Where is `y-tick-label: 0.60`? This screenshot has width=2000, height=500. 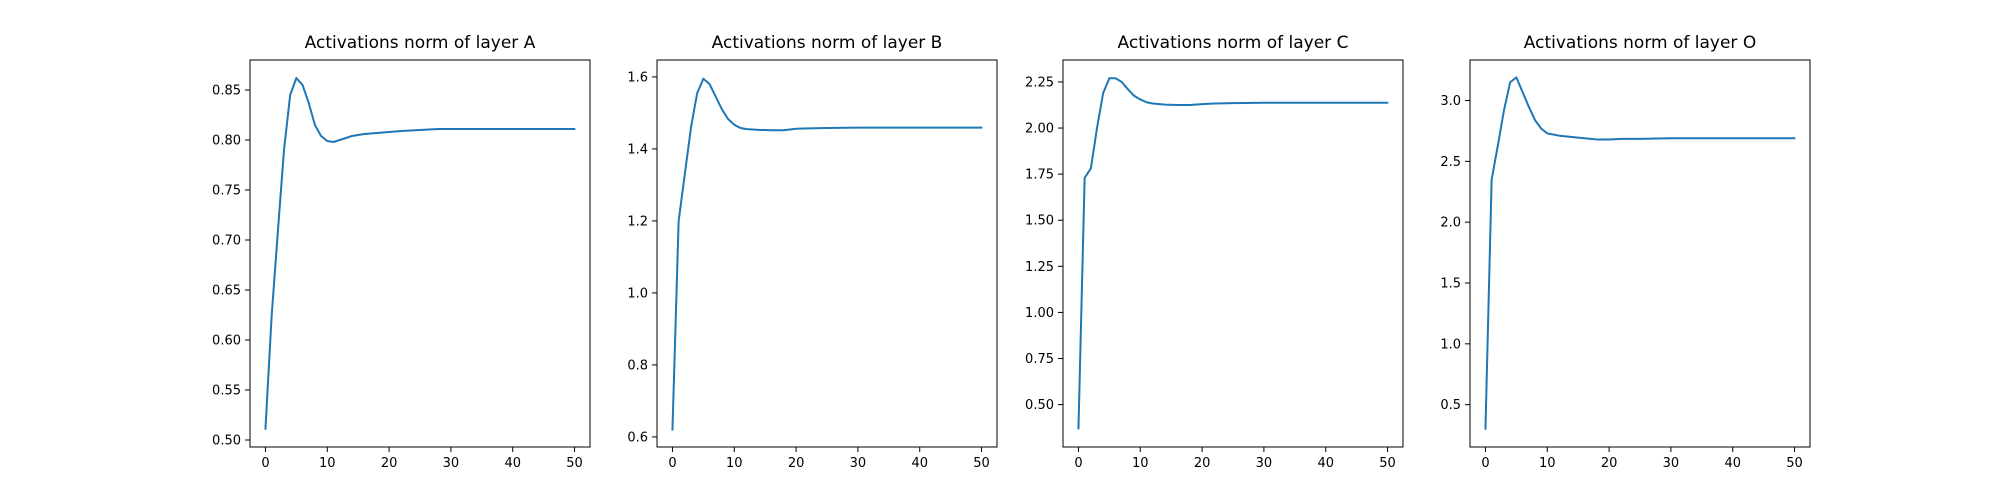
y-tick-label: 0.60 is located at coordinates (226, 341).